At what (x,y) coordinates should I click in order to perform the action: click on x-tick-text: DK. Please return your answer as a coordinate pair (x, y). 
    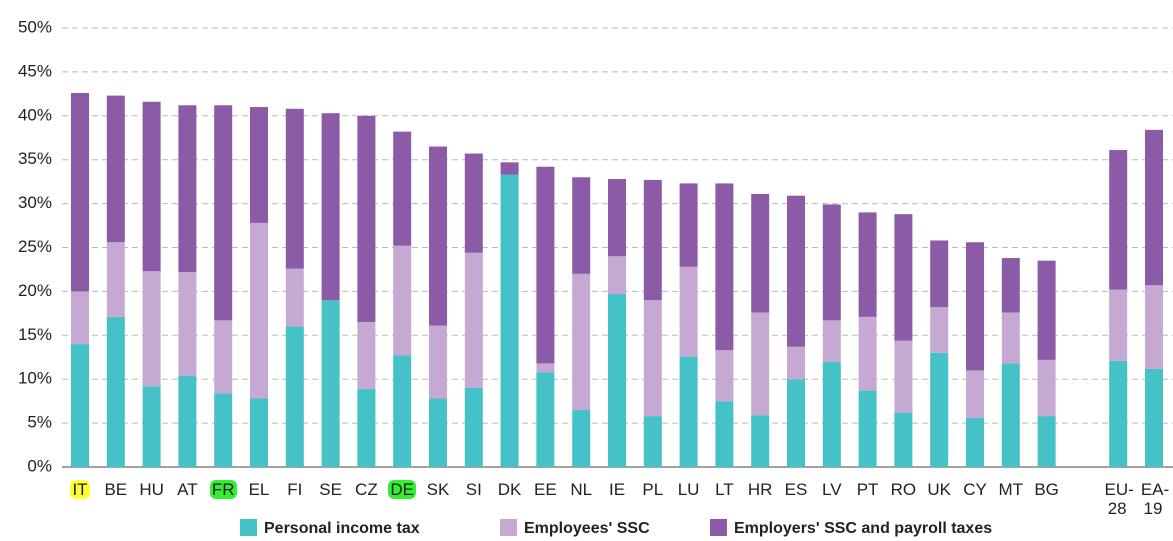
    Looking at the image, I should click on (509, 489).